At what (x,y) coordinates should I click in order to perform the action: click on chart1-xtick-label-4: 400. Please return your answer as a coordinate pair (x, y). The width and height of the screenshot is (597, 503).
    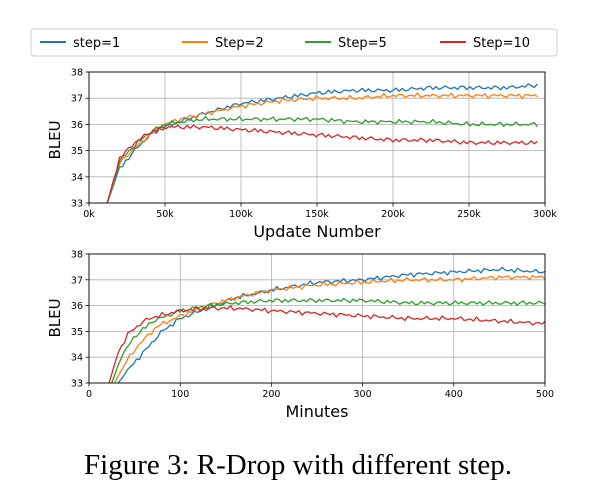
    Looking at the image, I should click on (454, 394).